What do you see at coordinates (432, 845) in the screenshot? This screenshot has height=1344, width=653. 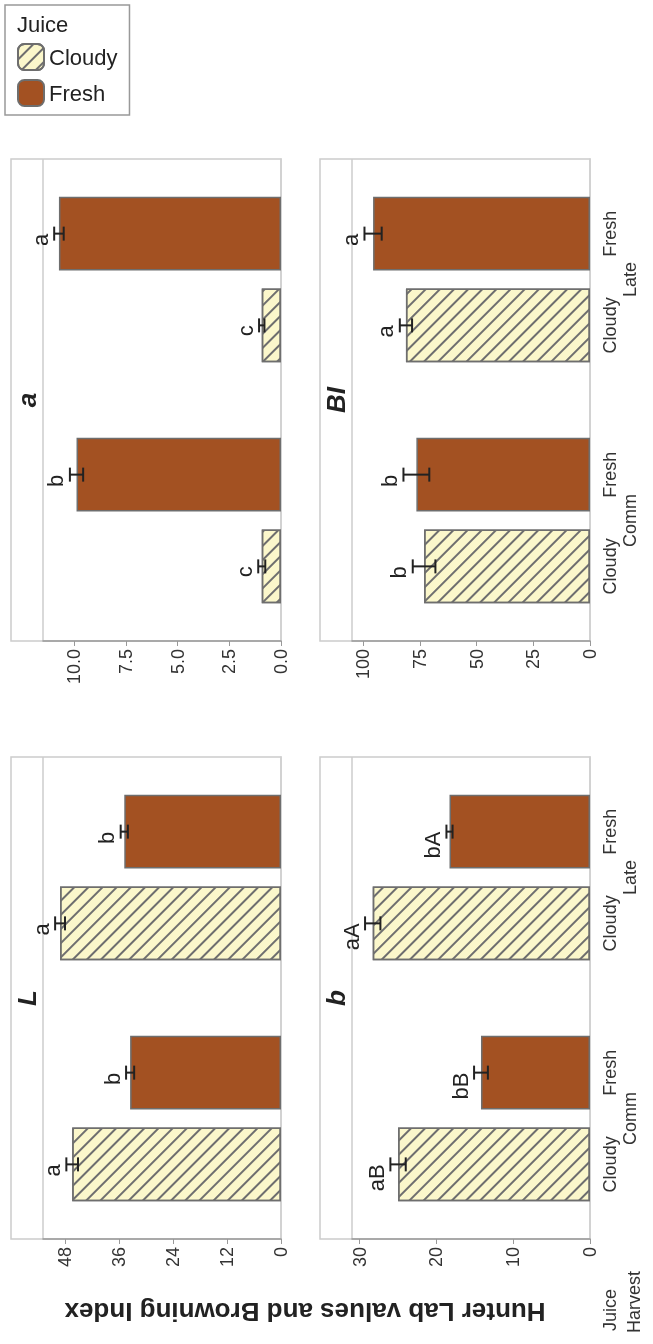 I see `data-label: bA` at bounding box center [432, 845].